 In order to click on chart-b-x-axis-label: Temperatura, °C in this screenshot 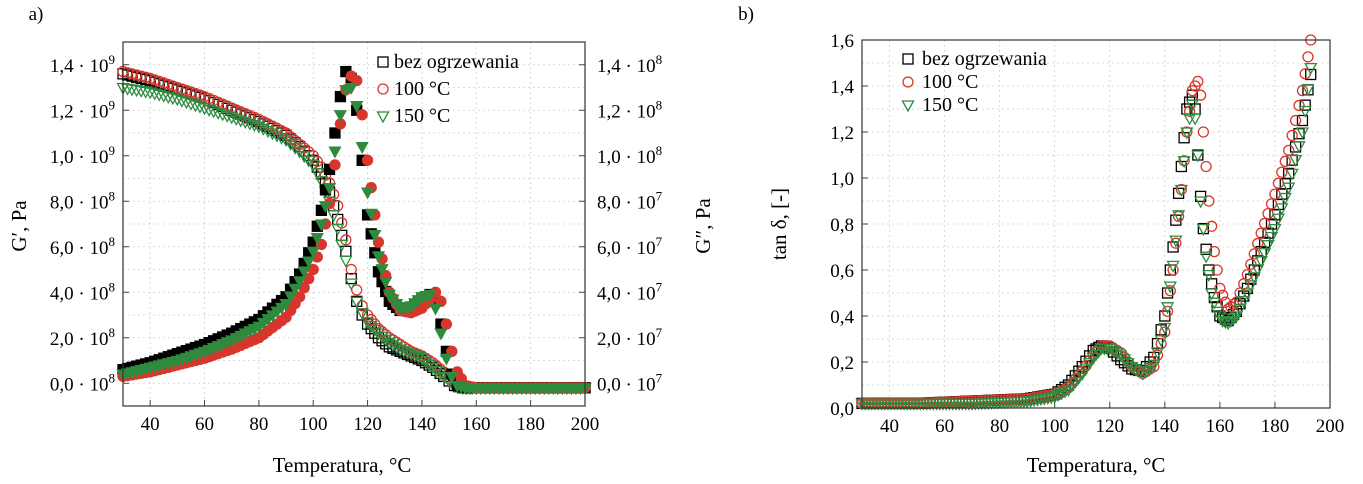, I will do `click(1096, 465)`.